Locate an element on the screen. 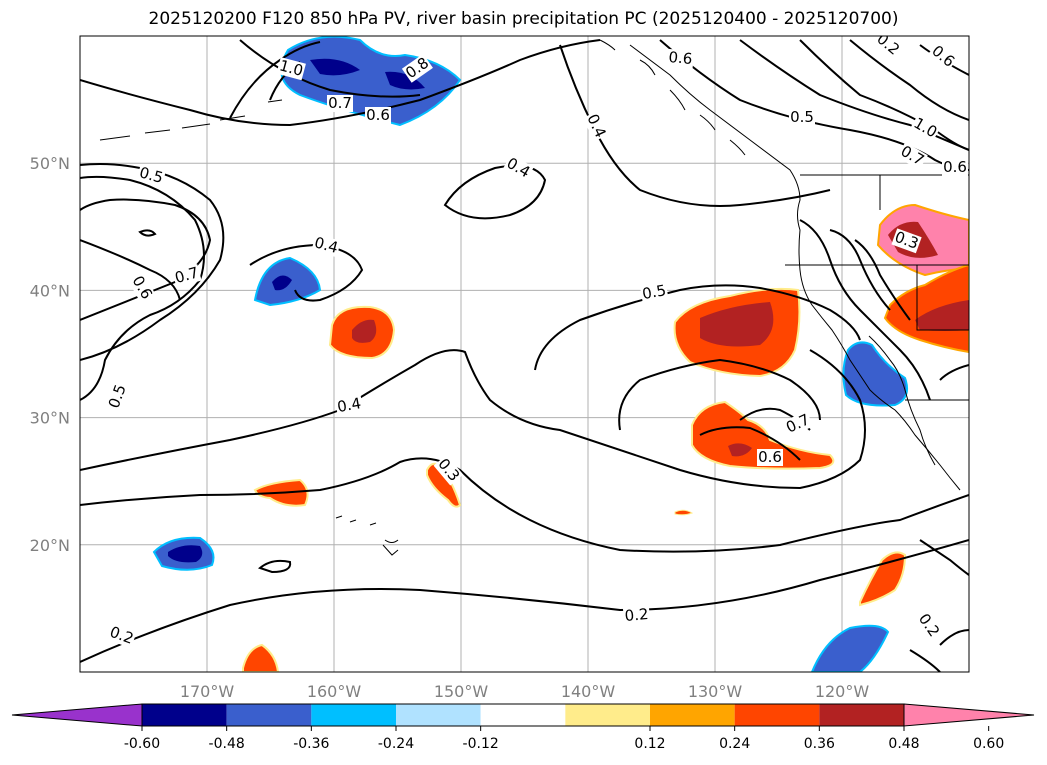  colorbar-tick-label: 0.36 is located at coordinates (819, 744).